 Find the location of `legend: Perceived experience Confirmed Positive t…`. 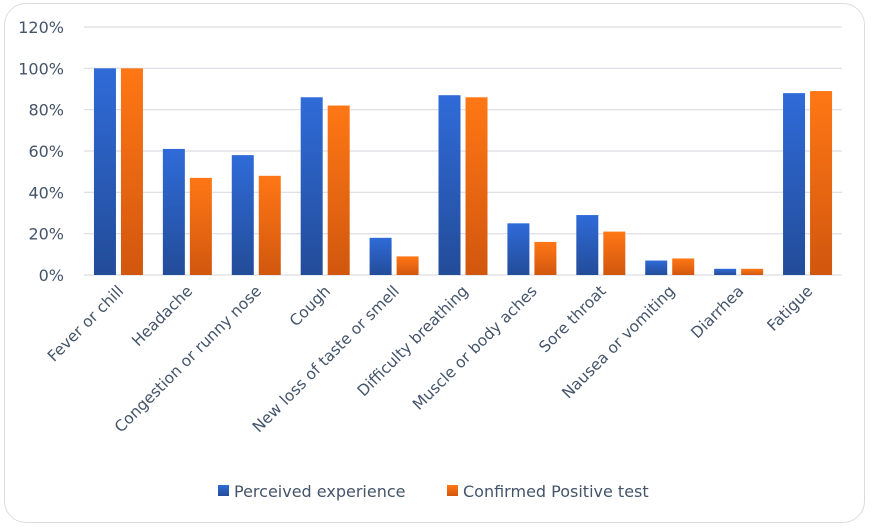

legend: Perceived experience Confirmed Positive t… is located at coordinates (433, 491).